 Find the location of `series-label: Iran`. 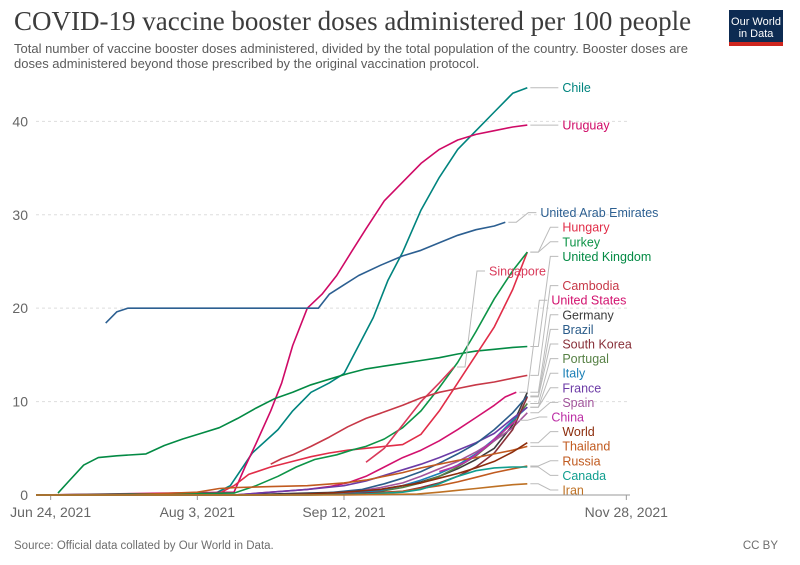

series-label: Iran is located at coordinates (573, 491).